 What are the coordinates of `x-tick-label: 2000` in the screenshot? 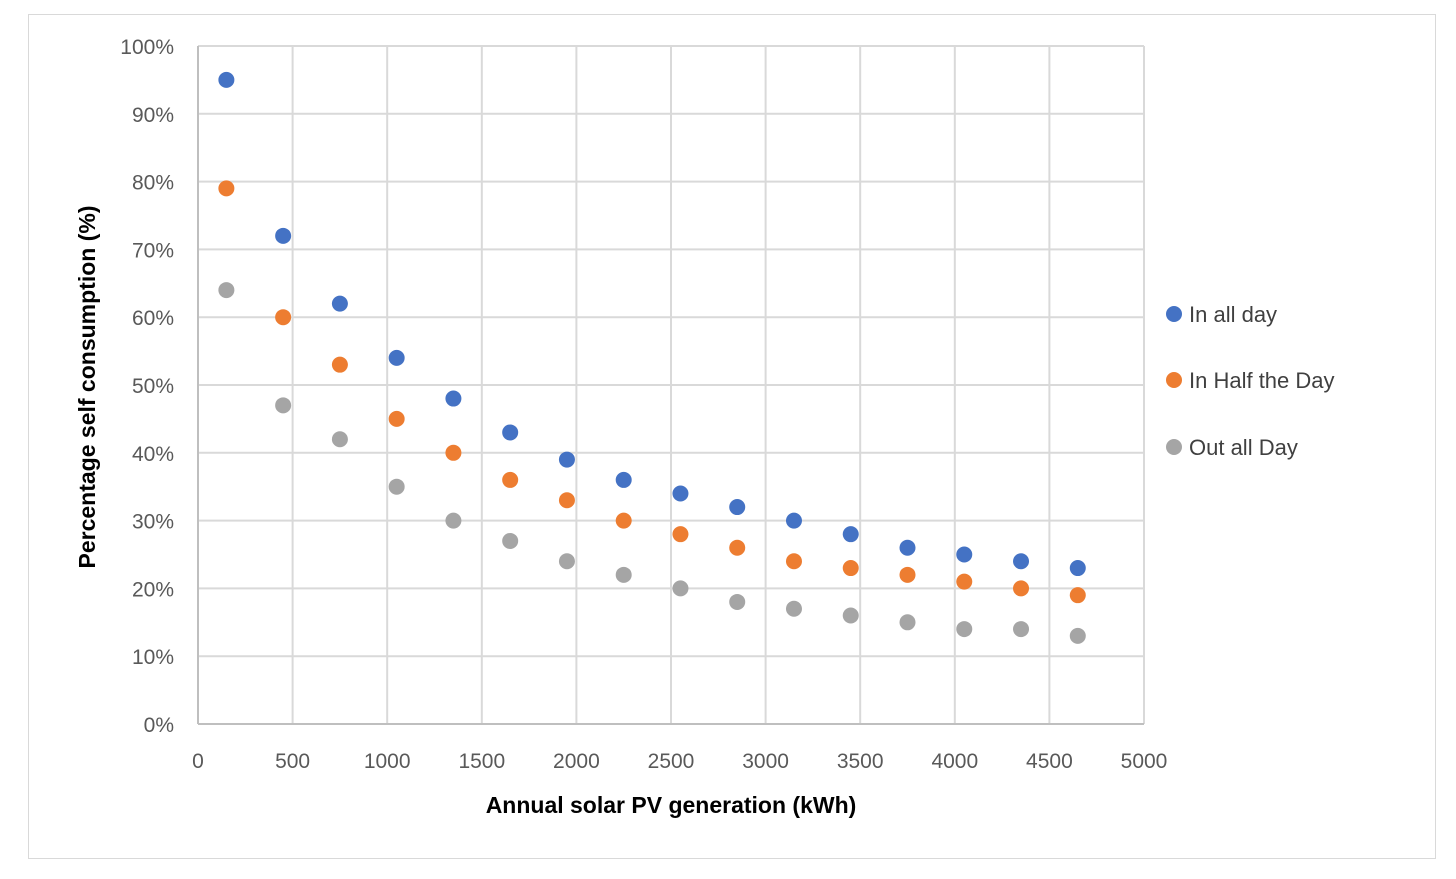 It's located at (576, 761).